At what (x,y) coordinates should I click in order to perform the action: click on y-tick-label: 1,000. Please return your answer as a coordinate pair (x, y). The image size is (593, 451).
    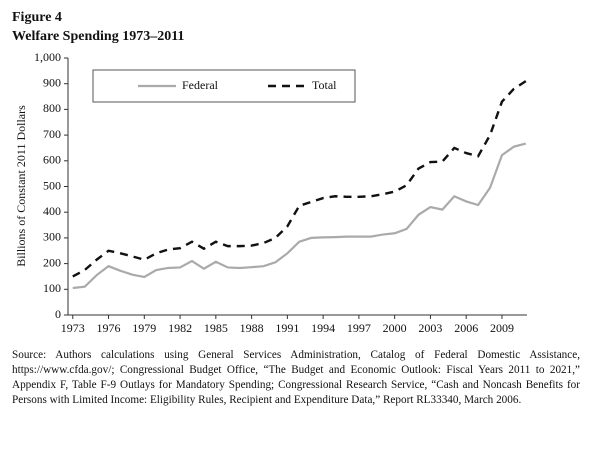
    Looking at the image, I should click on (47, 57).